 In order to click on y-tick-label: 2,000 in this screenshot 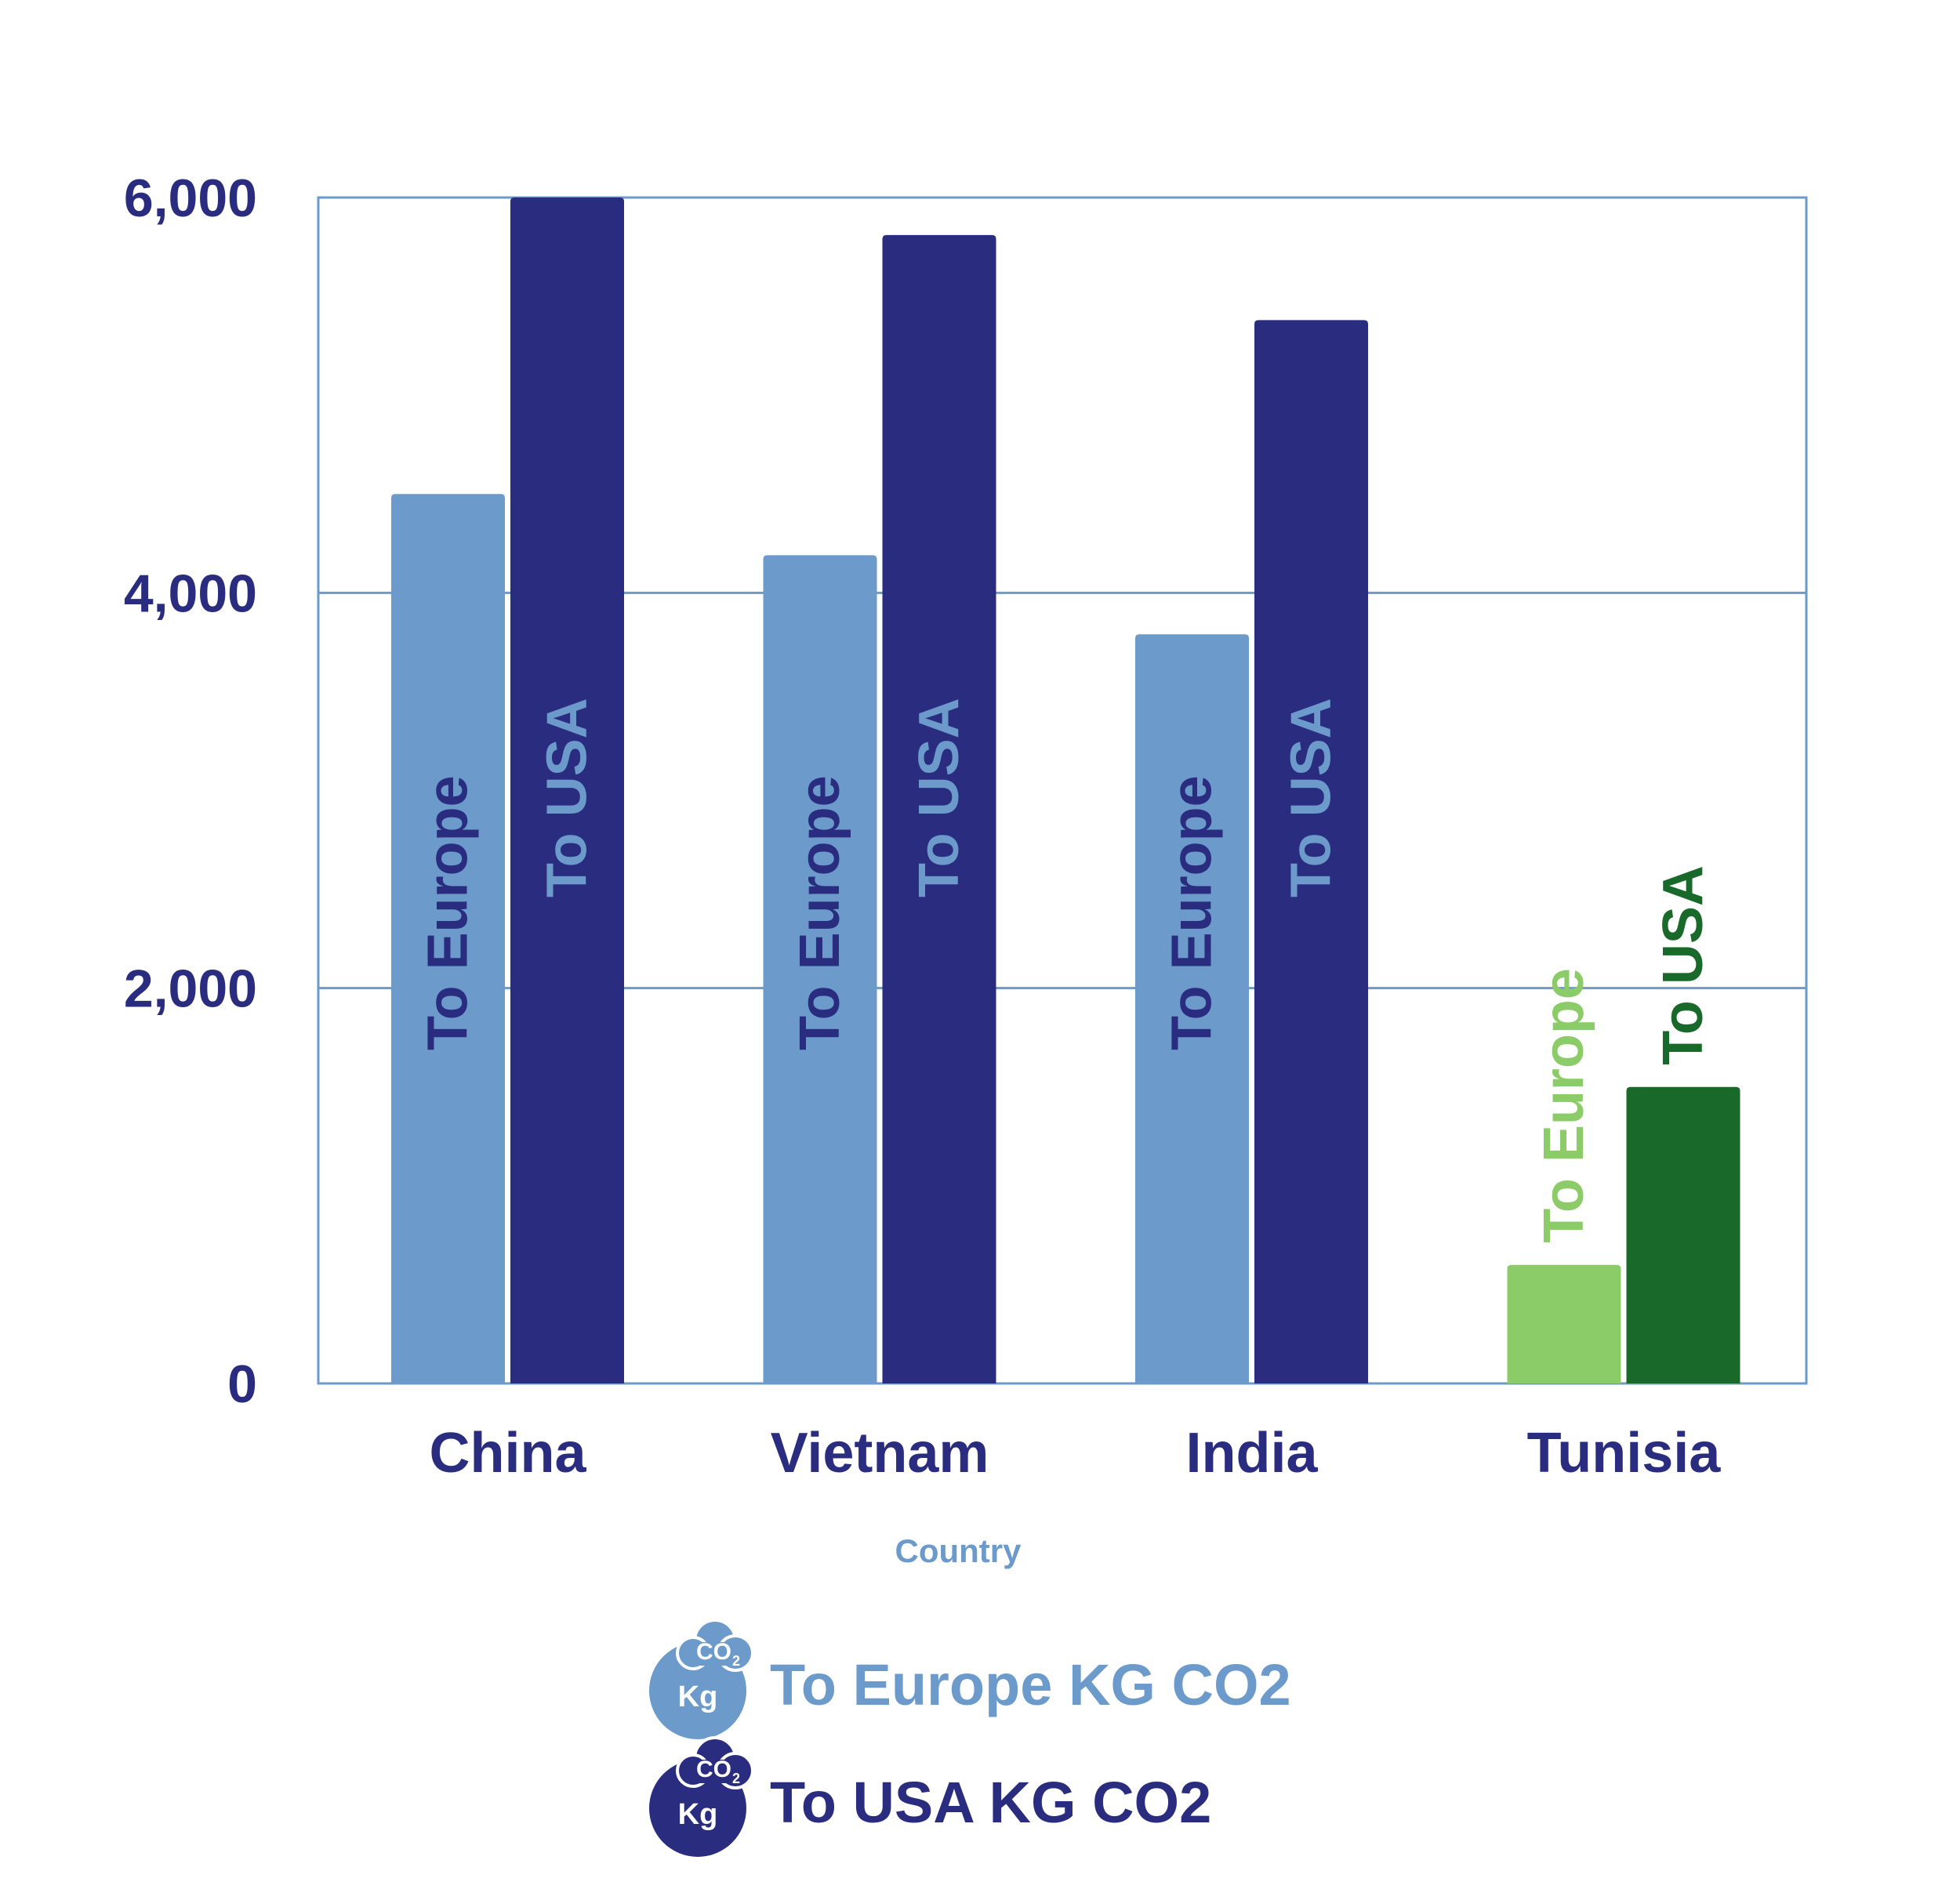, I will do `click(190, 989)`.